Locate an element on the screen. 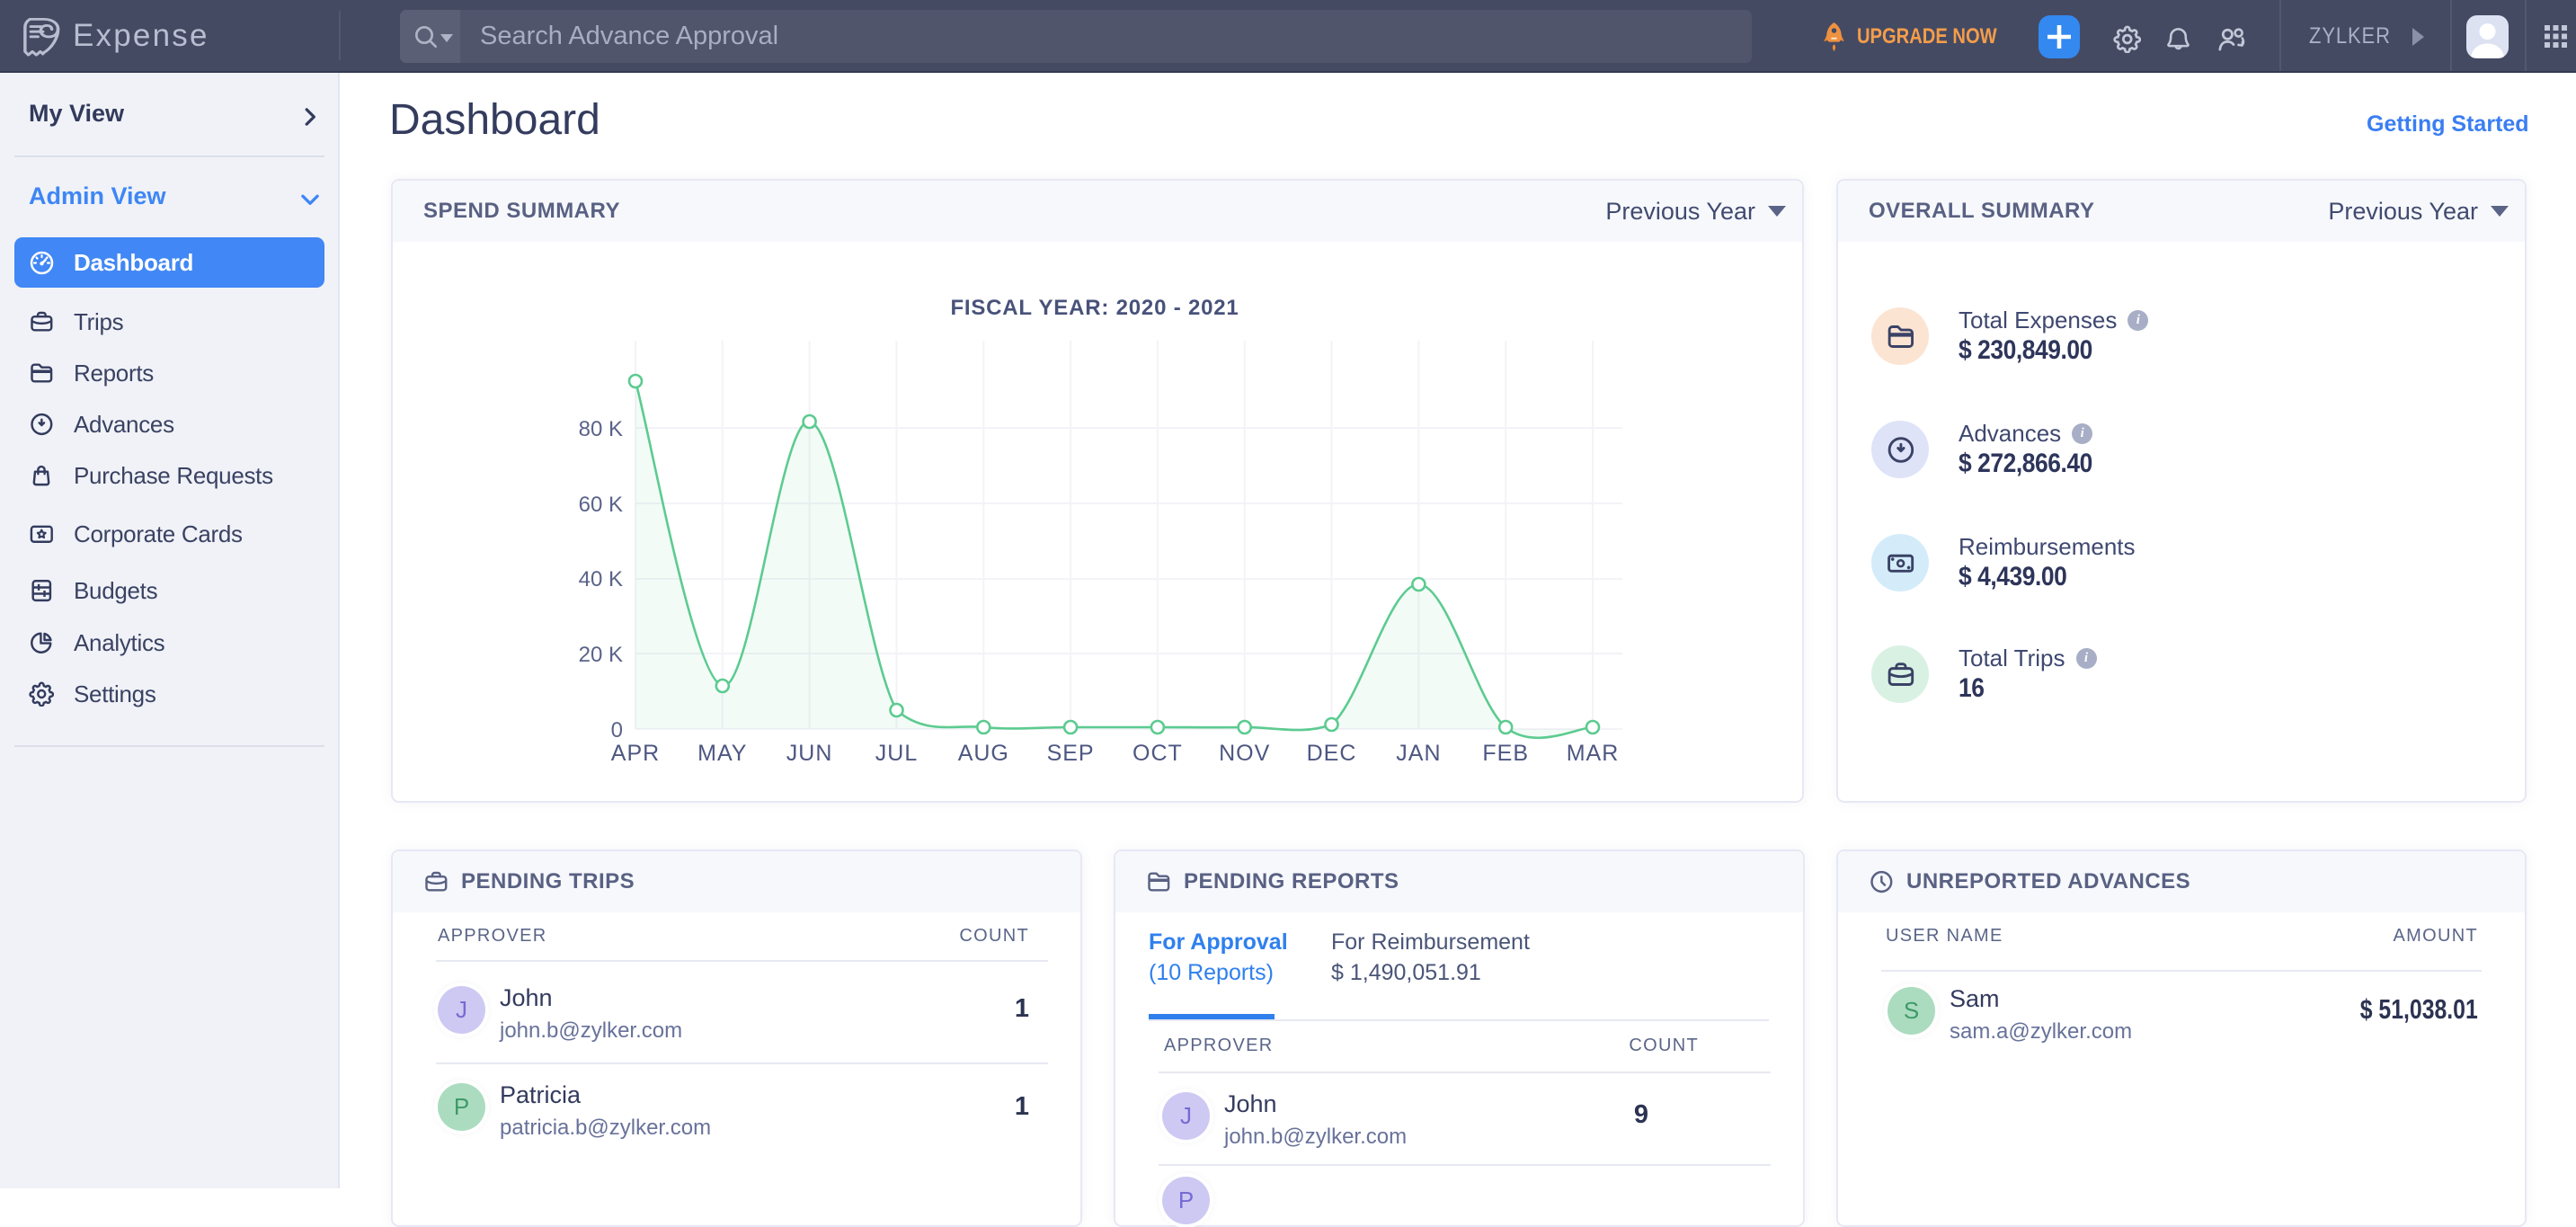  svg-text: 60 K is located at coordinates (601, 505).